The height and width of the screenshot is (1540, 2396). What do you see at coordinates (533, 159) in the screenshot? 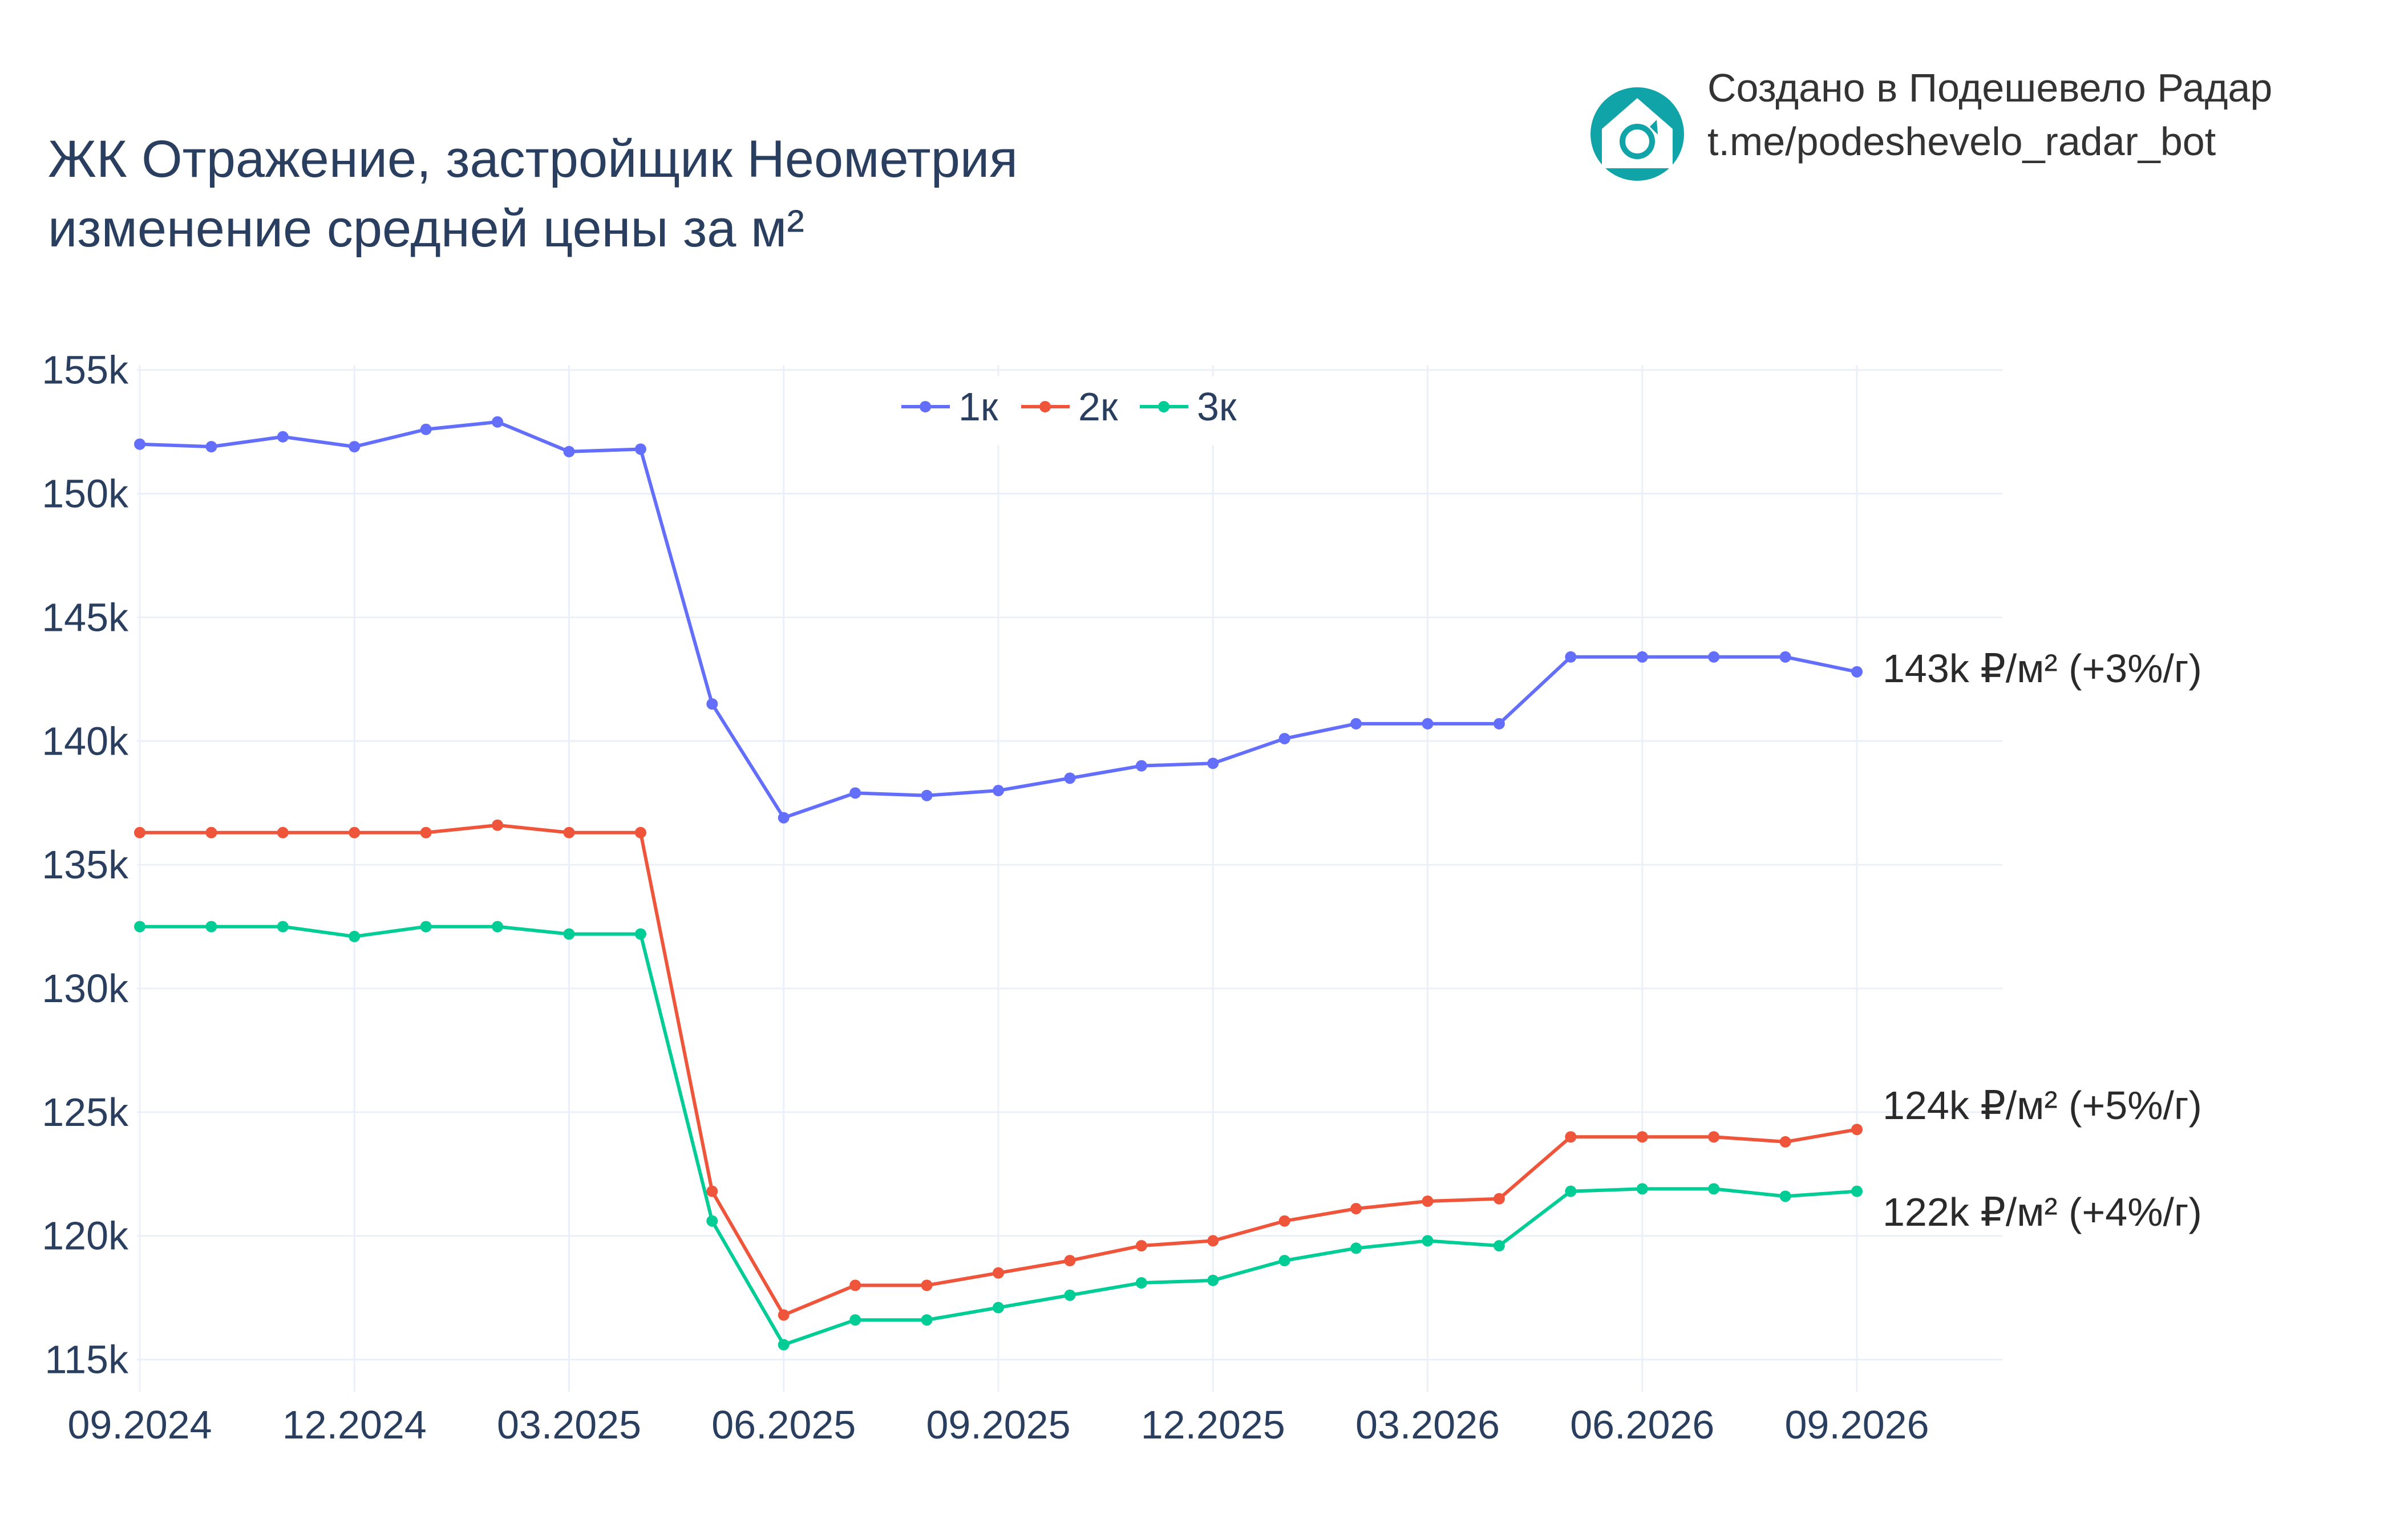
I see `chart-title-line-1: ЖК Отражение, застройщик Неометрия` at bounding box center [533, 159].